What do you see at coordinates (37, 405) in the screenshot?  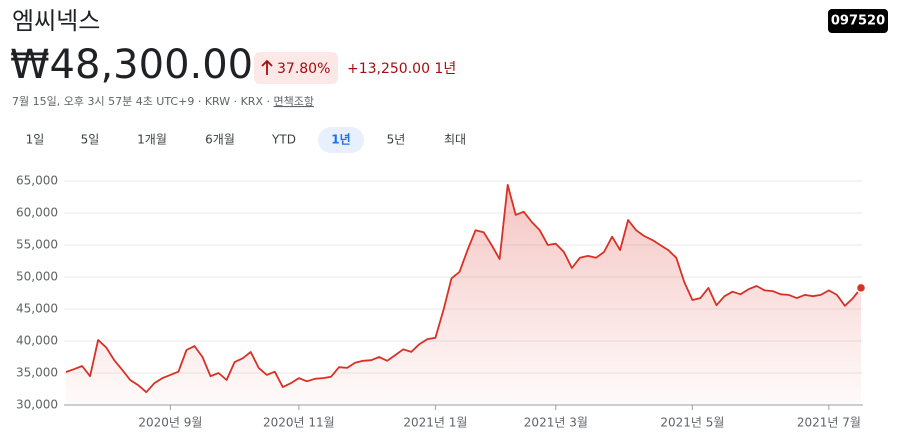 I see `y-tick-label: 30,000` at bounding box center [37, 405].